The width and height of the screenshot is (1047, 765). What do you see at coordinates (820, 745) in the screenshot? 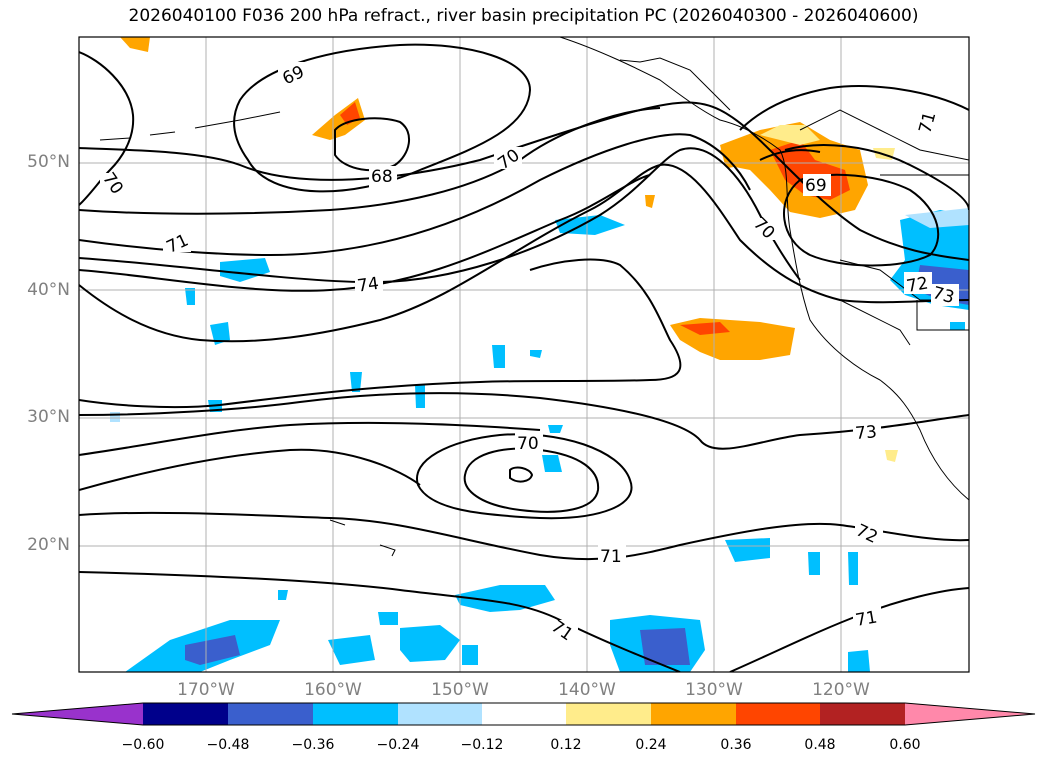
I see `colorbar-tick-label: 0.48` at bounding box center [820, 745].